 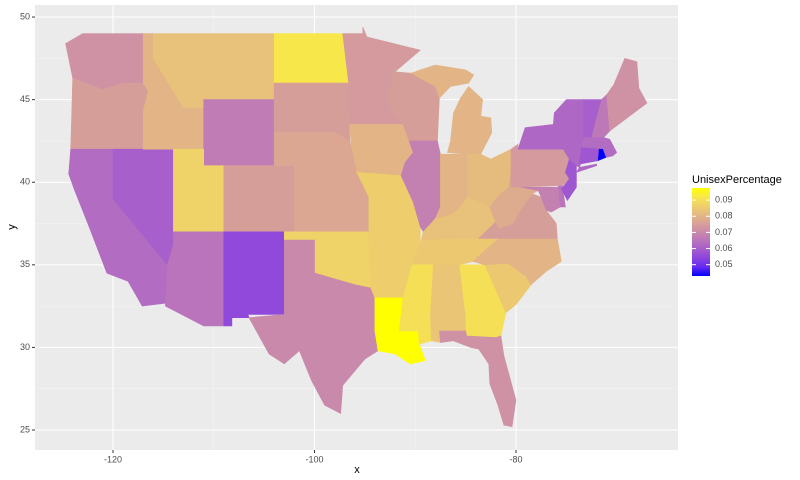 I want to click on legend-colorbar, so click(x=701, y=232).